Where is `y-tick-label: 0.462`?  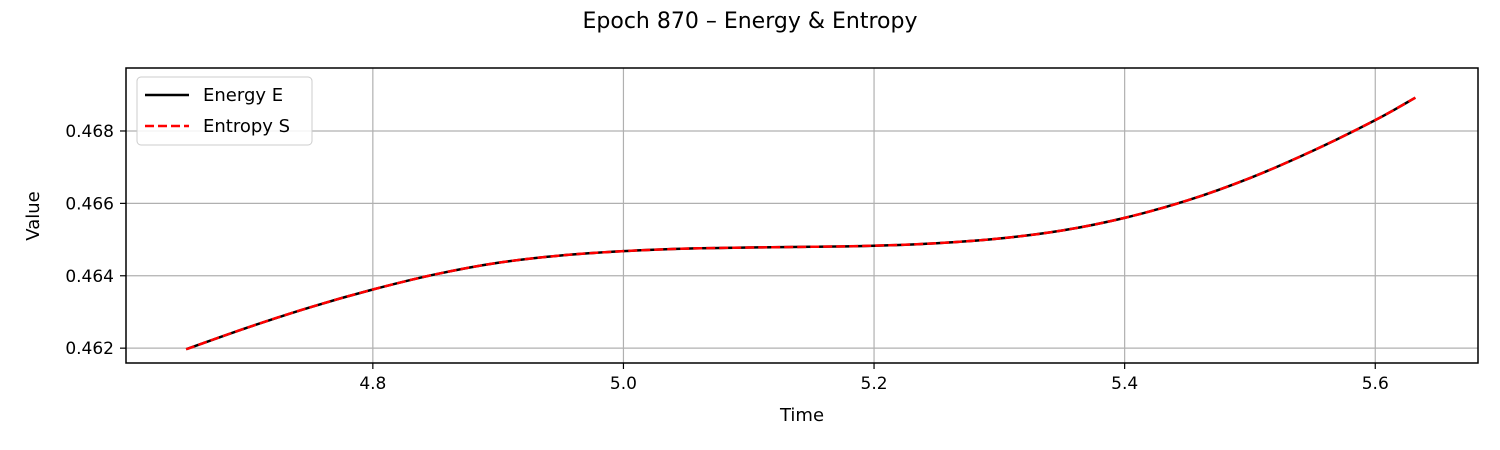 y-tick-label: 0.462 is located at coordinates (89, 349).